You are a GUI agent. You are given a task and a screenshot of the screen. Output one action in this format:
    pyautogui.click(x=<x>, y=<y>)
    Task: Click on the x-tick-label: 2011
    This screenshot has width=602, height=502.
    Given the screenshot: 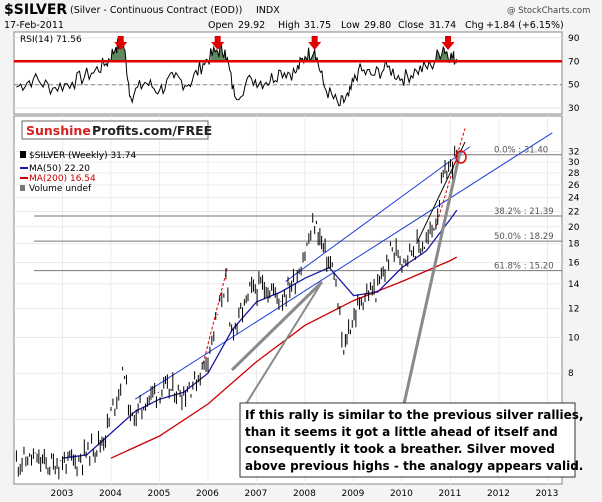 What is the action you would take?
    pyautogui.click(x=449, y=494)
    